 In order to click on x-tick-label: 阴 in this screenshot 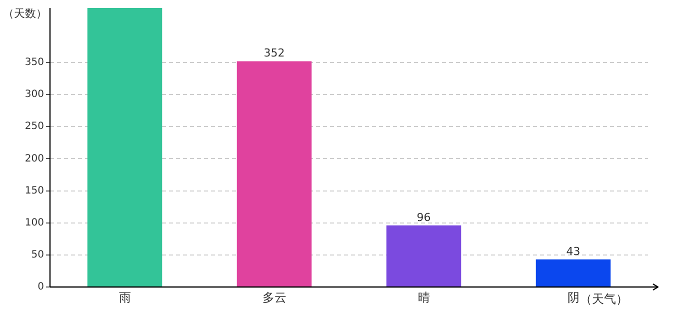, I will do `click(573, 297)`.